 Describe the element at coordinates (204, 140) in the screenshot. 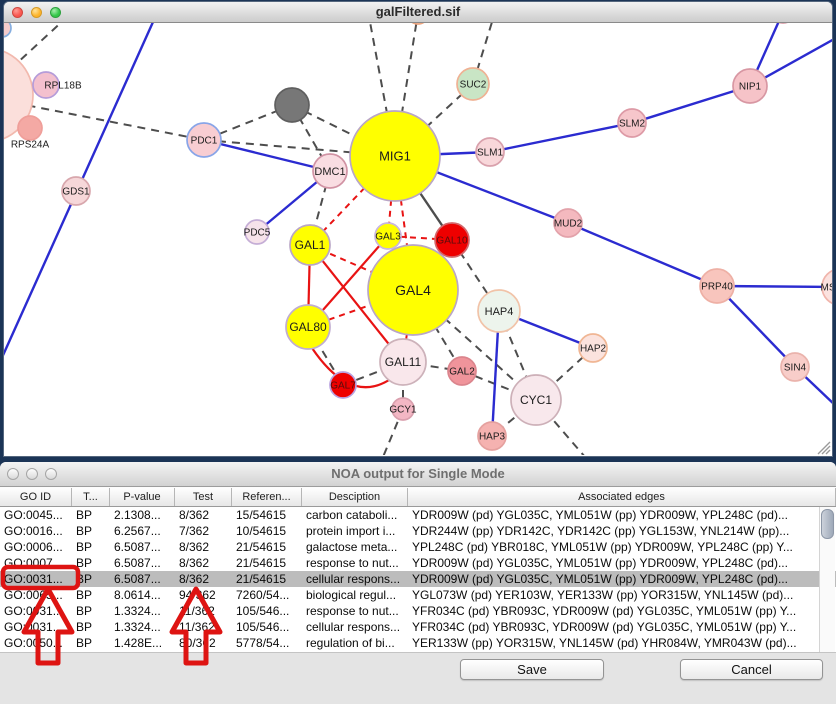

I see `node-PDC1: PDC1` at that location.